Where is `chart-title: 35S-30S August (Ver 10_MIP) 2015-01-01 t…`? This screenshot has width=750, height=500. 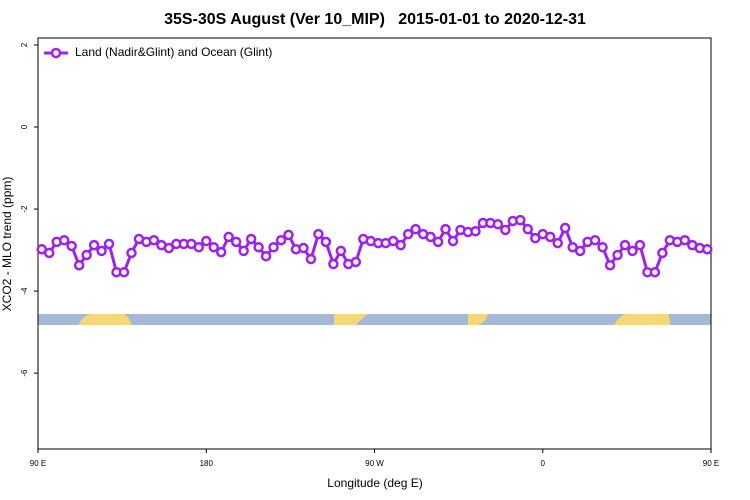
chart-title: 35S-30S August (Ver 10_MIP) 2015-01-01 t… is located at coordinates (375, 19).